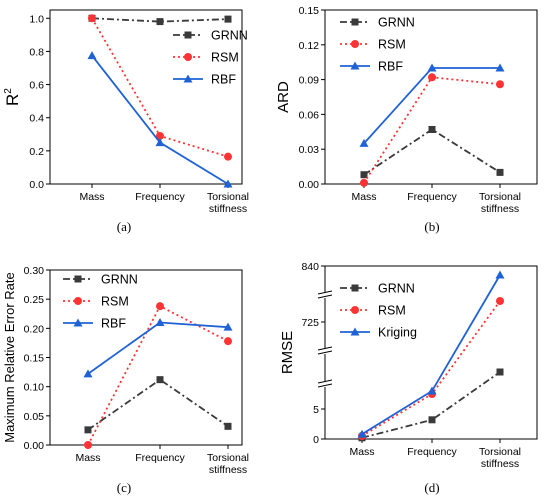 The height and width of the screenshot is (499, 550). What do you see at coordinates (287, 352) in the screenshot?
I see `y-axis-label: RMSE` at bounding box center [287, 352].